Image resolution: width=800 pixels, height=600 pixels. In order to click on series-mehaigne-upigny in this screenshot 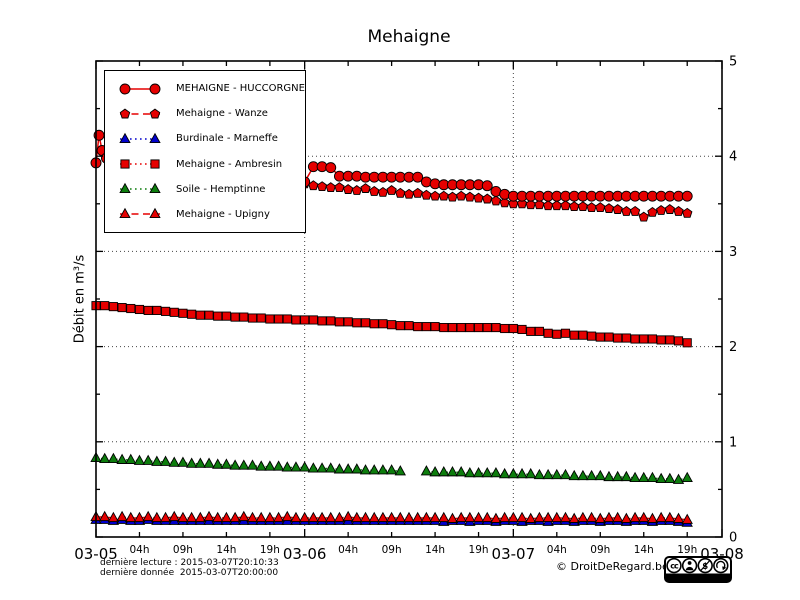, I will do `click(391, 517)`.